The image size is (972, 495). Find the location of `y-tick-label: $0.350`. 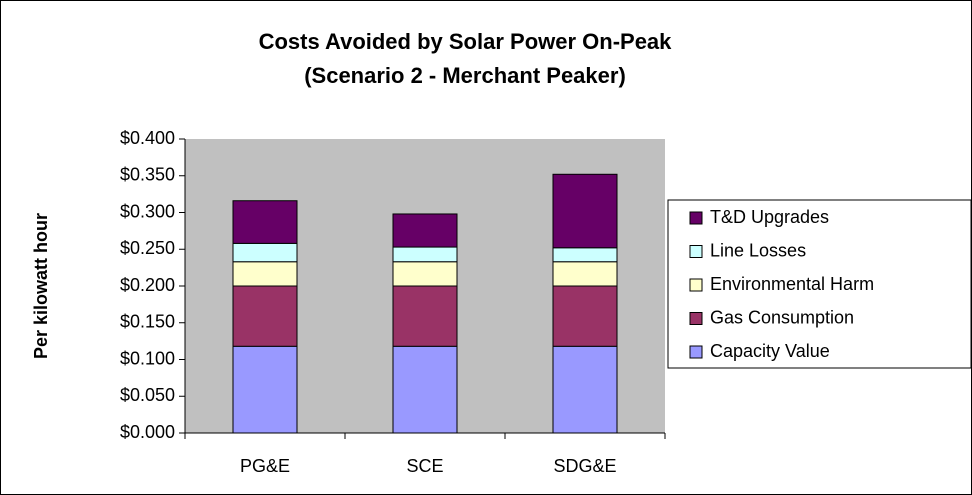

y-tick-label: $0.350 is located at coordinates (147, 175).